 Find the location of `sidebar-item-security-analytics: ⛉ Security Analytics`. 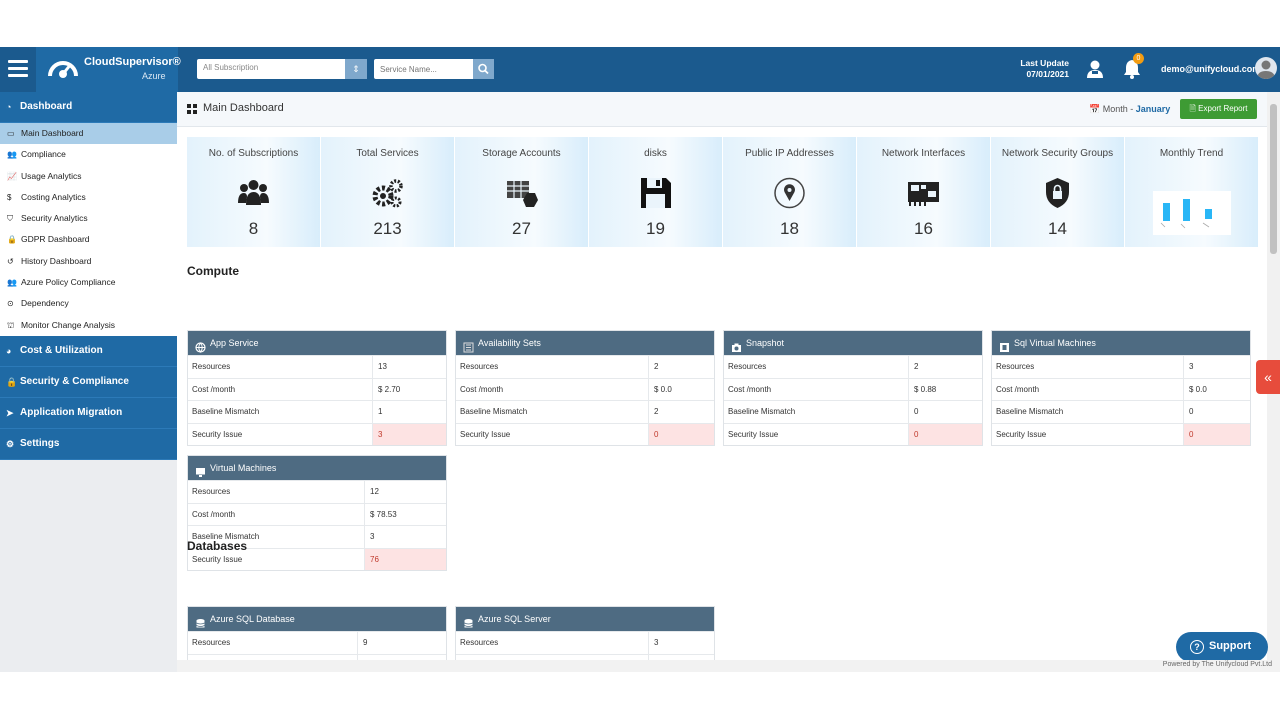

sidebar-item-security-analytics: ⛉ Security Analytics is located at coordinates (88, 218).